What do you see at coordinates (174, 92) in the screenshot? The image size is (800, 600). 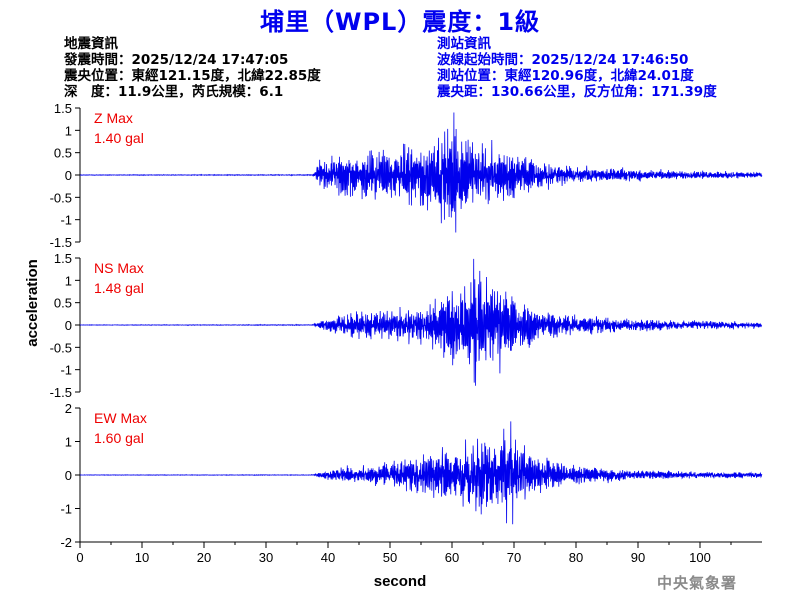 I see `event-depth-magnitude: 深 度：11.9公里，芮氏規模：6.1` at bounding box center [174, 92].